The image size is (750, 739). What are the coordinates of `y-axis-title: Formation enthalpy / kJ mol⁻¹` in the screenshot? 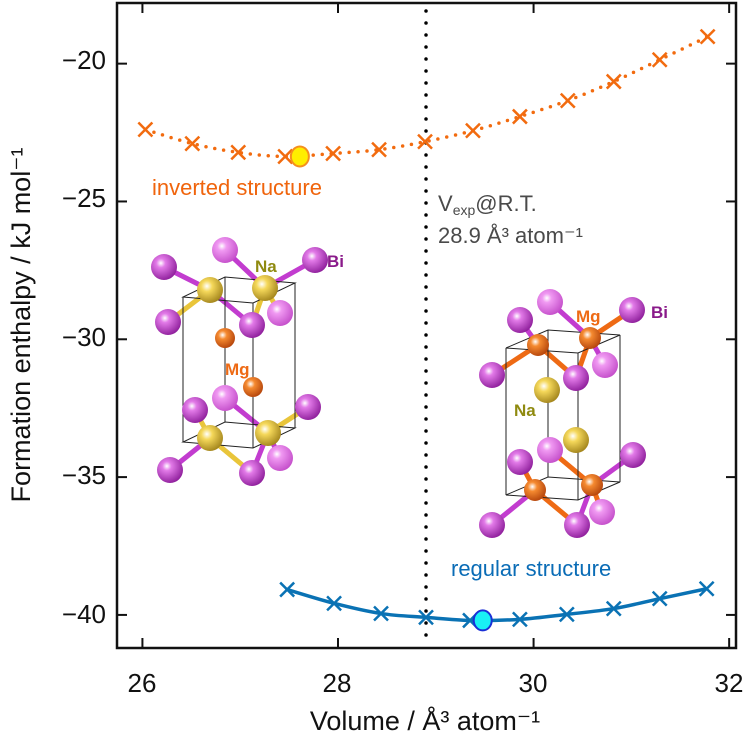 It's located at (21, 325).